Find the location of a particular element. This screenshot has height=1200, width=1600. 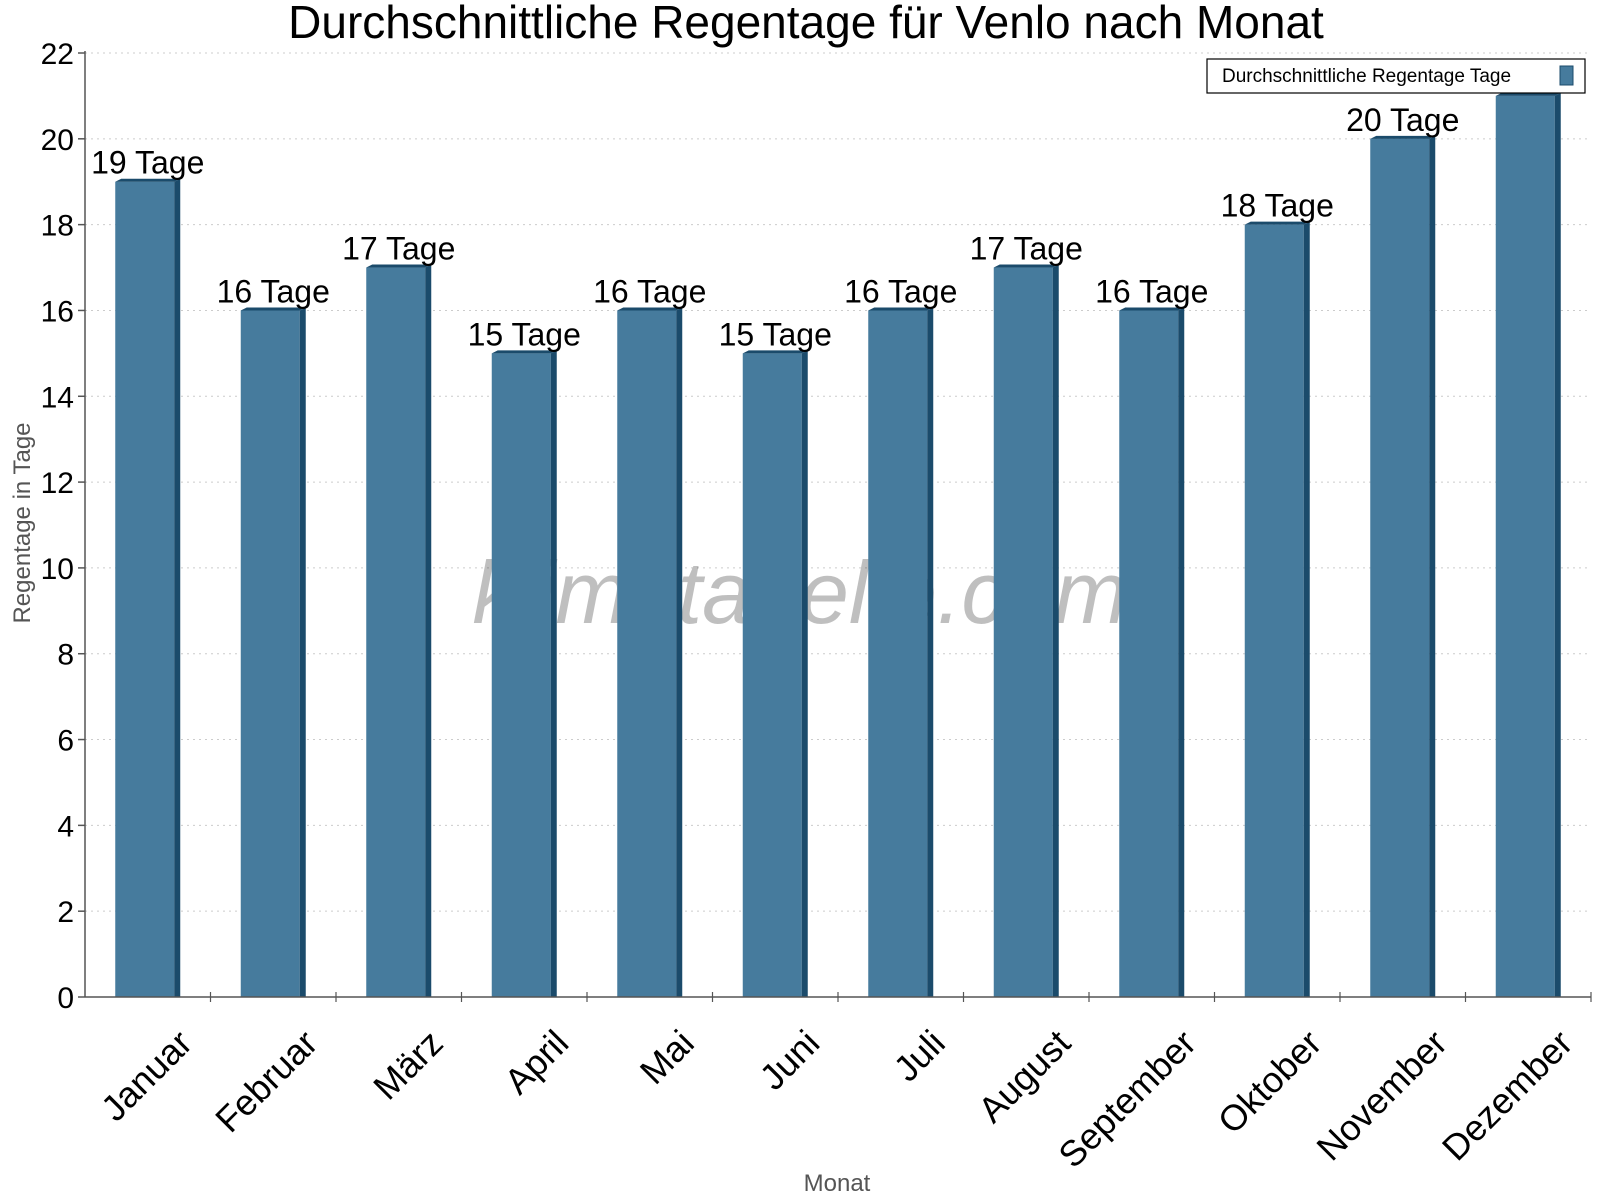

y-tick-label: 8 is located at coordinates (65, 655).